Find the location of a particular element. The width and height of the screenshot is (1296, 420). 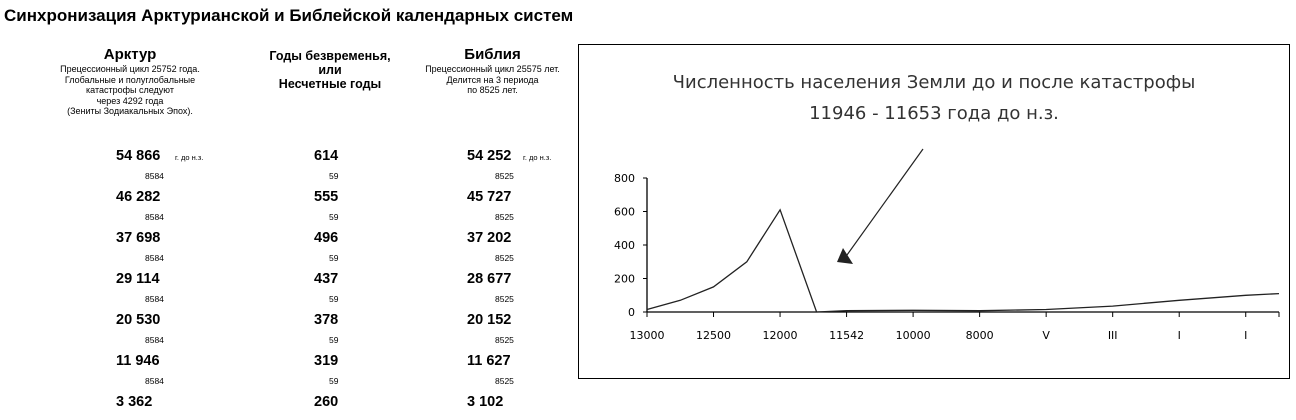

timeless-year: 260 is located at coordinates (326, 402).